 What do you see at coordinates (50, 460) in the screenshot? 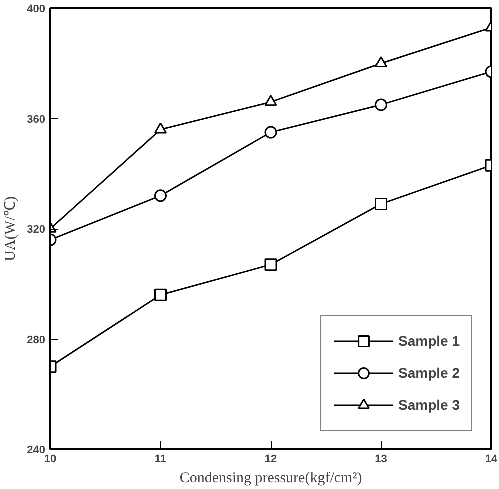
I see `x-tick-label: 10` at bounding box center [50, 460].